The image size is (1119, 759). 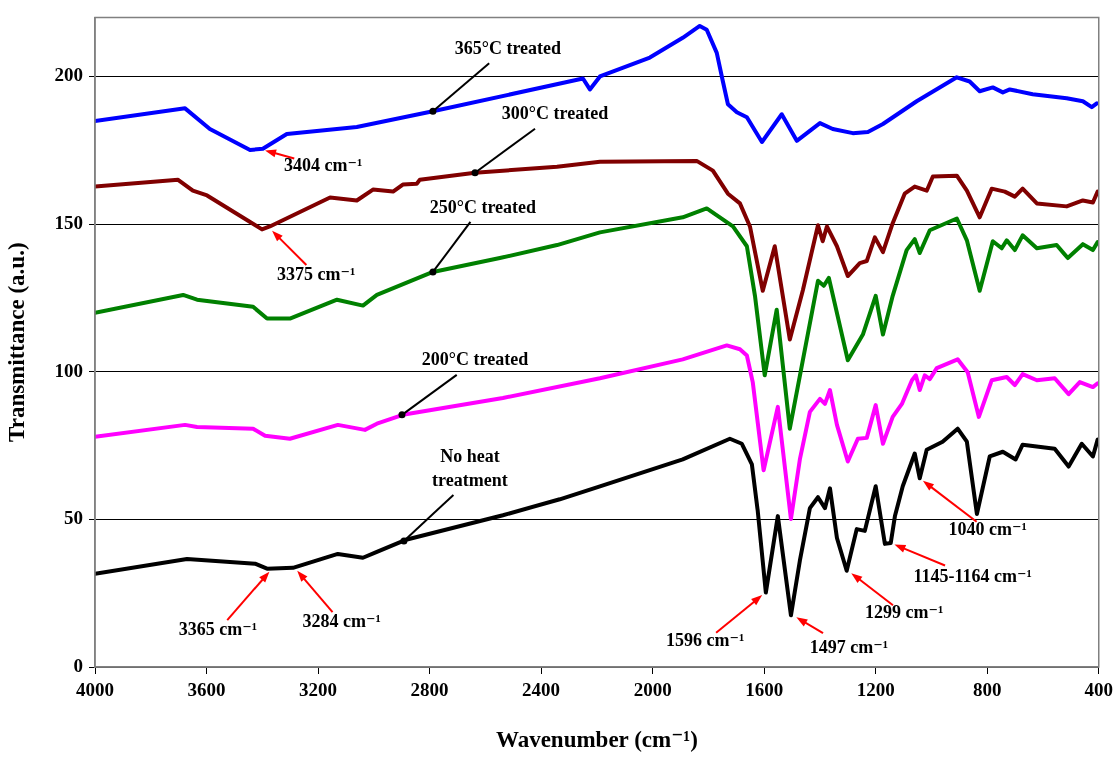 What do you see at coordinates (316, 273) in the screenshot?
I see `annotation: 3375 cm⁻¹` at bounding box center [316, 273].